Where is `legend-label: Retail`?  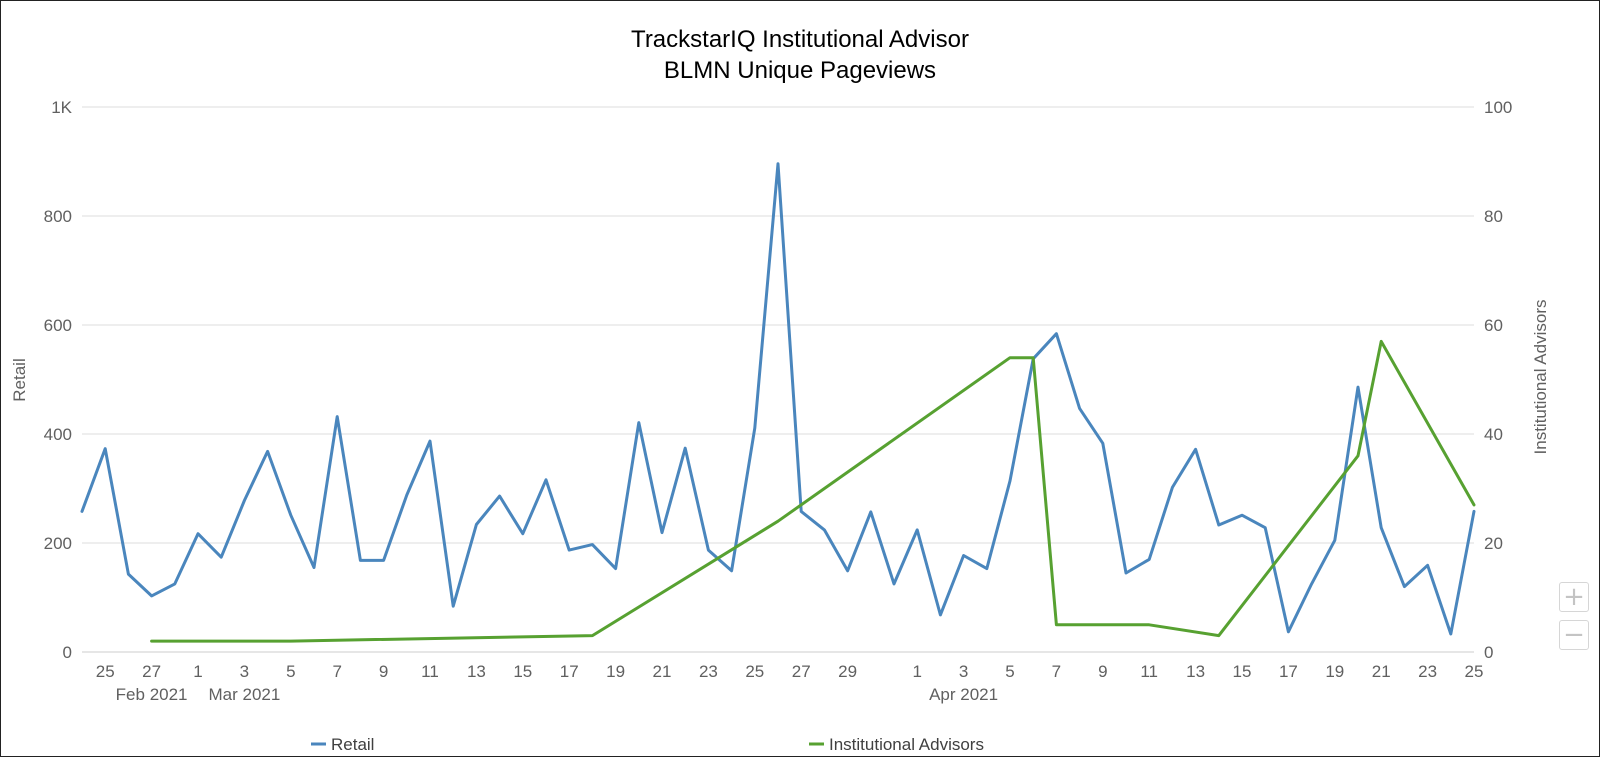 legend-label: Retail is located at coordinates (352, 744).